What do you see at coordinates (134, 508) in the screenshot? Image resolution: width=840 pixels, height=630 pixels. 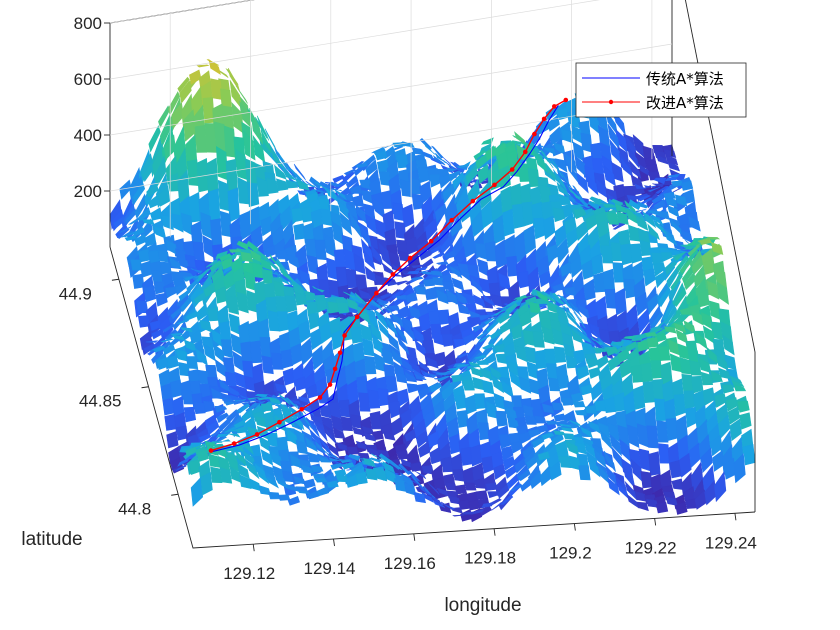 I see `y-tick-label: 44.8` at bounding box center [134, 508].